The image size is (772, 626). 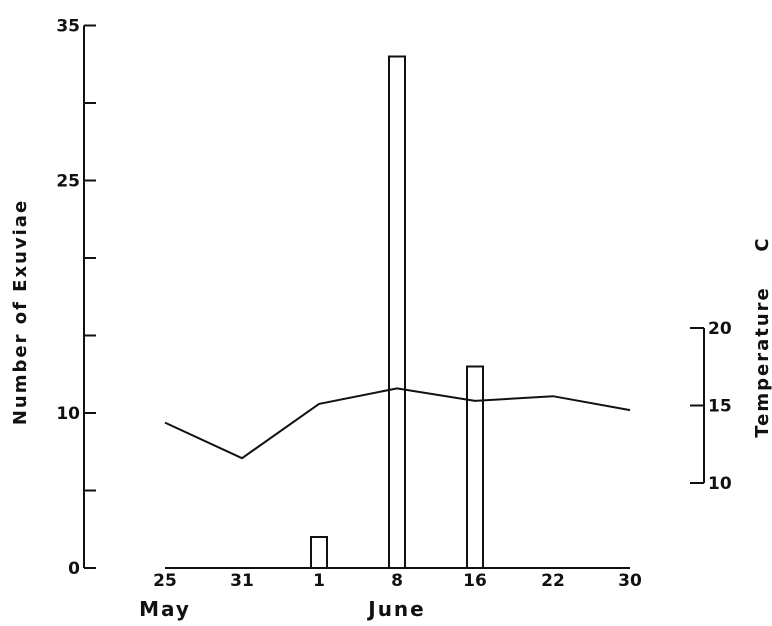 I want to click on left-axis-tick-label: 0, so click(x=74, y=569).